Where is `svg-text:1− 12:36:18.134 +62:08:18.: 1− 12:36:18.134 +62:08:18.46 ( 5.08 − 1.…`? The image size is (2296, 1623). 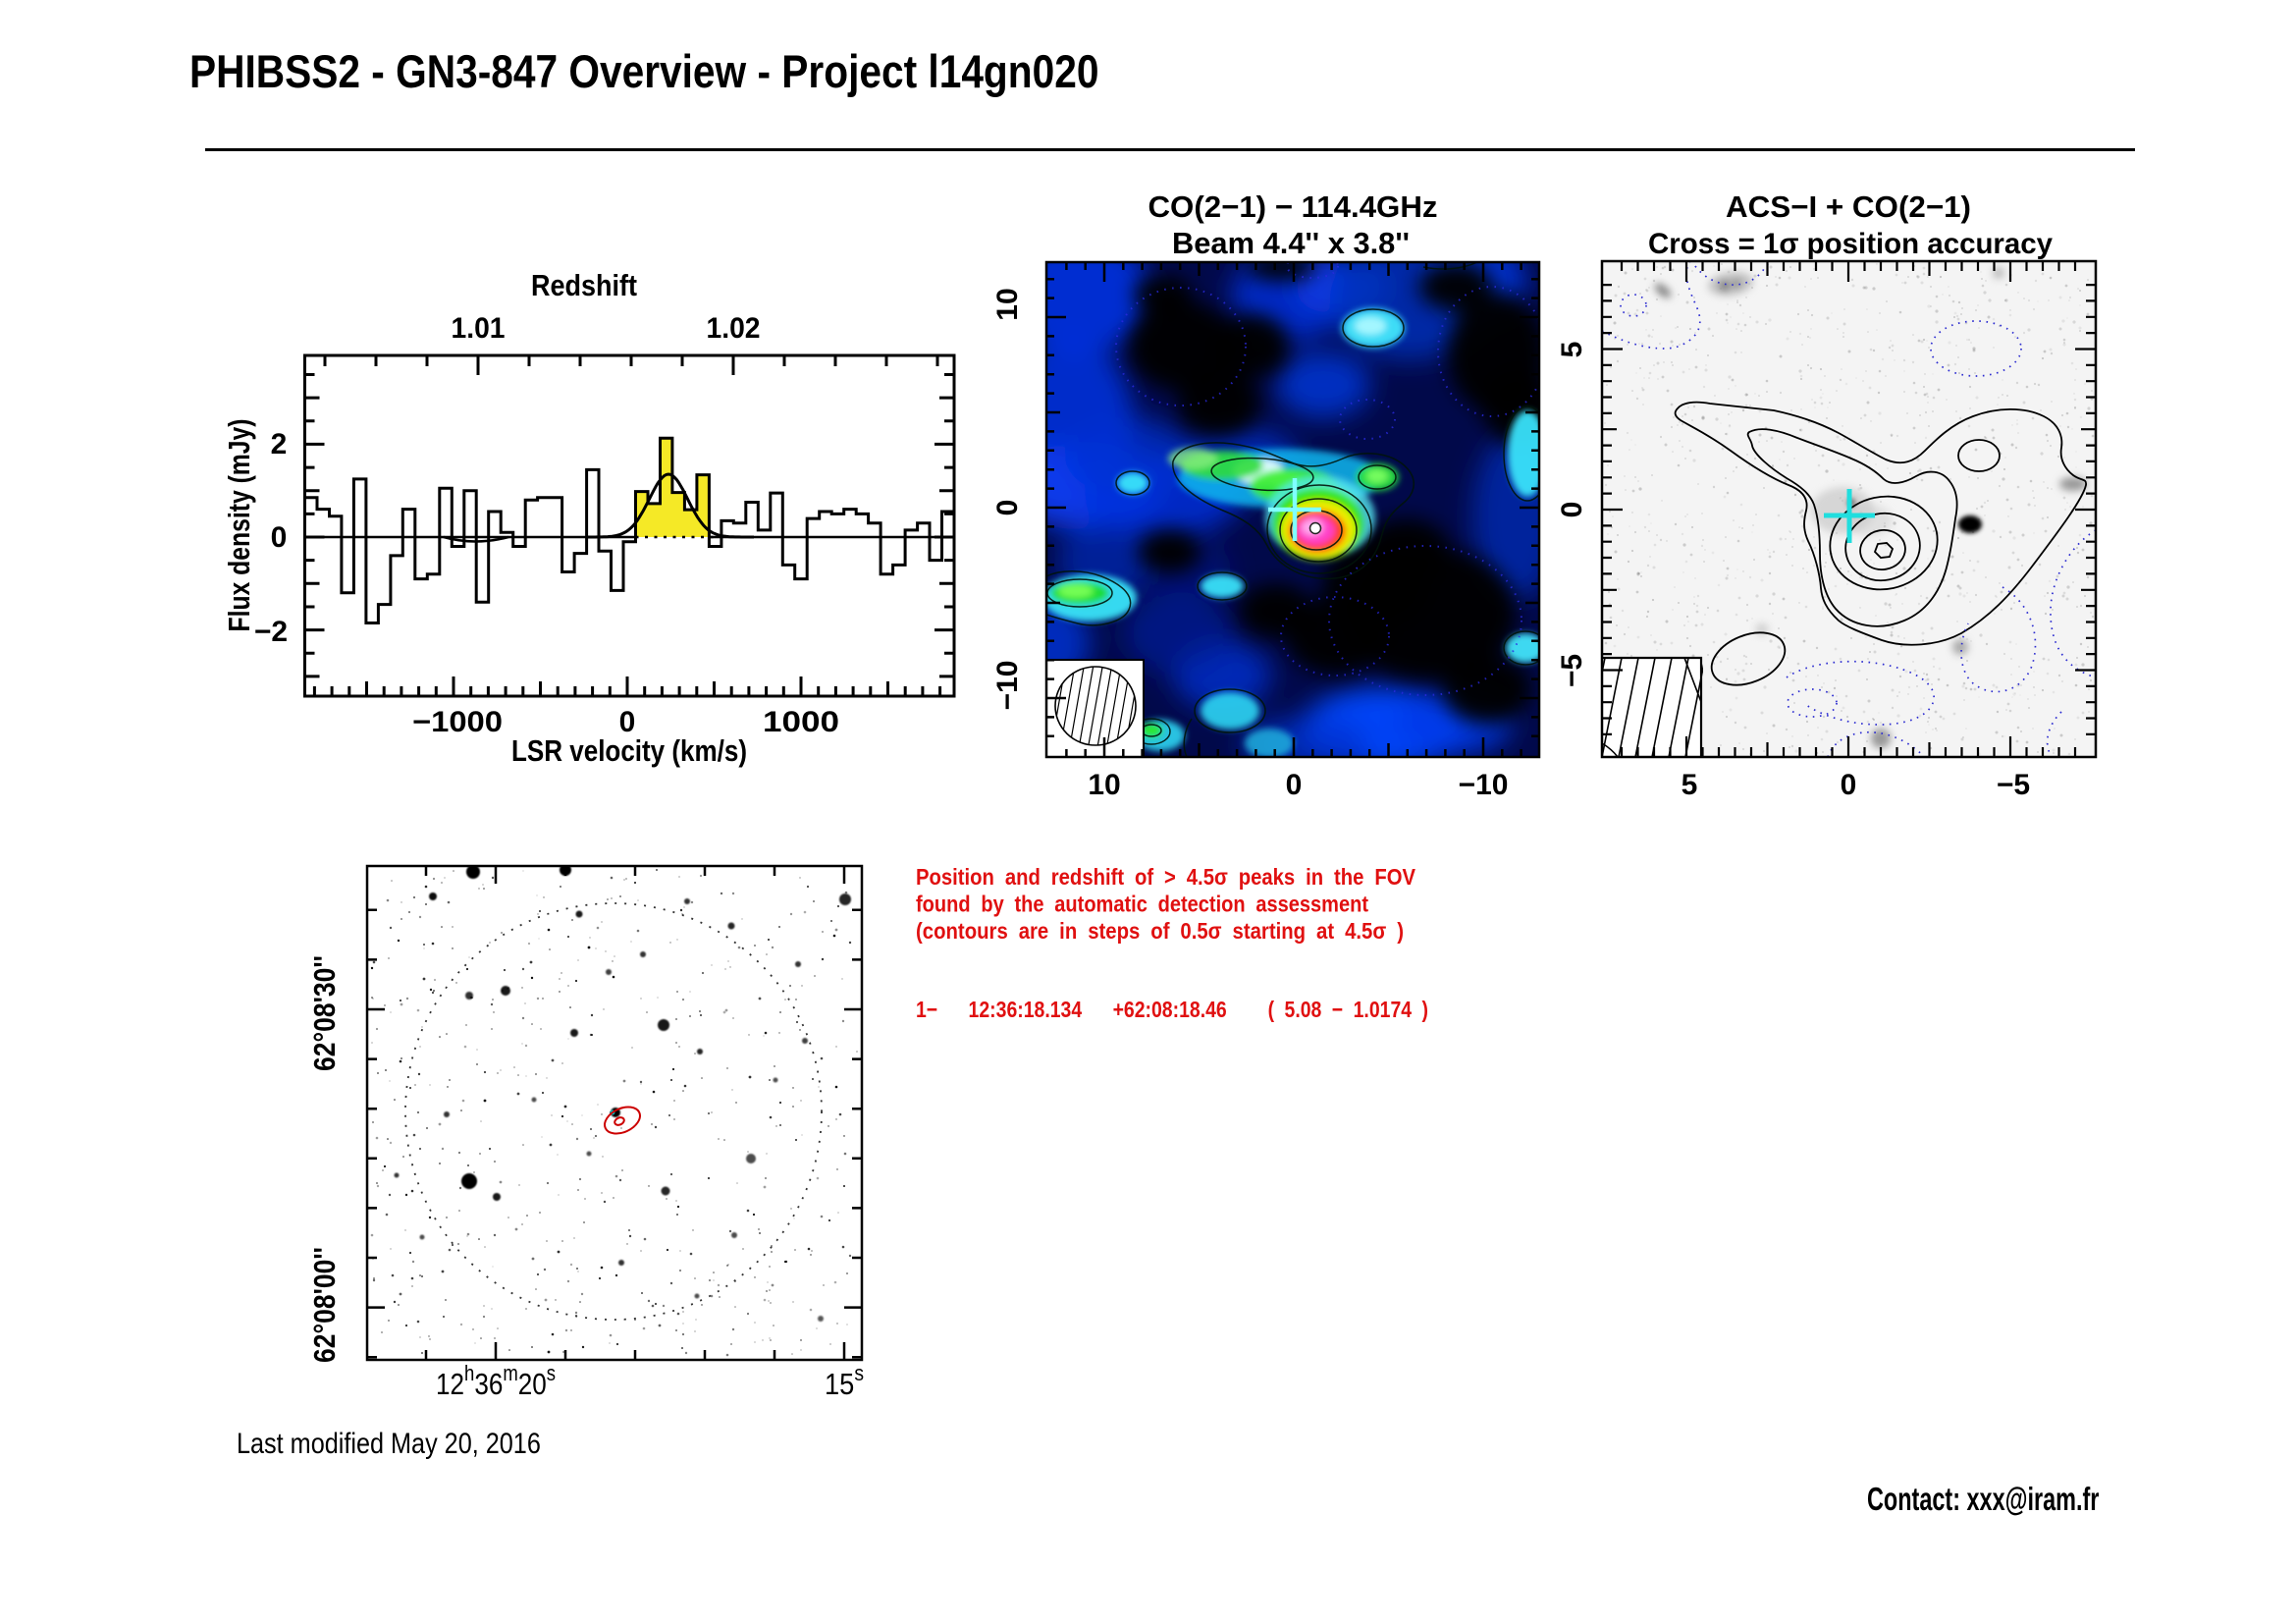 svg-text:1− 12:36:18.134 +62:08:18.: 1− 12:36:18.134 +62:08:18.46 ( 5.08 − 1.… is located at coordinates (1172, 1009).